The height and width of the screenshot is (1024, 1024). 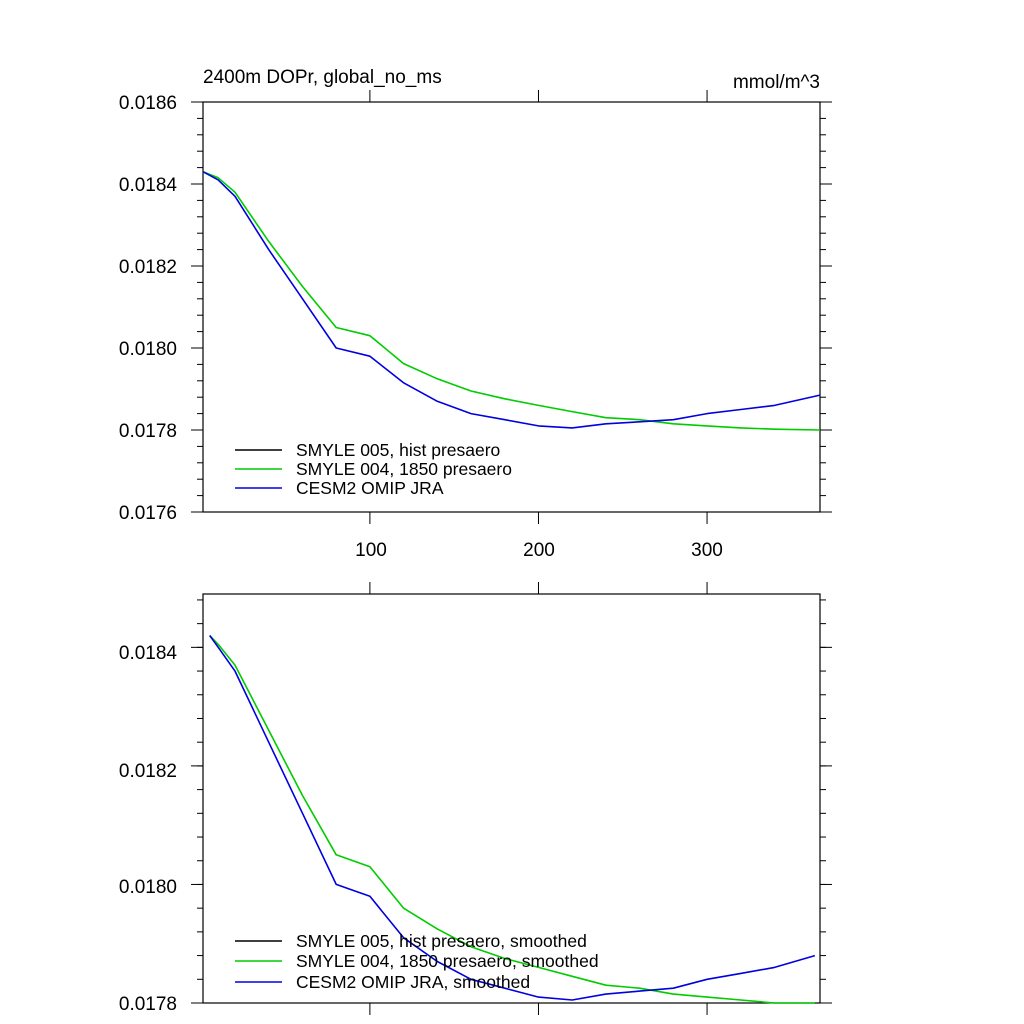 What do you see at coordinates (707, 550) in the screenshot?
I see `top-x-tick-label-300: 300` at bounding box center [707, 550].